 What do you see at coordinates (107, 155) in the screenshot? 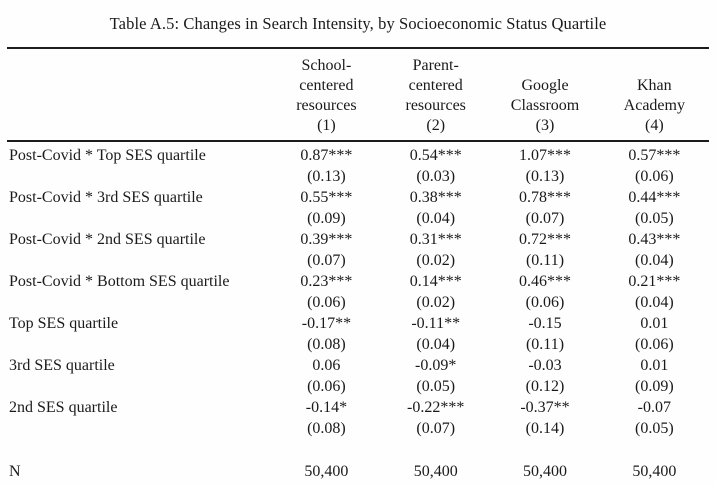
I see `row-label: Post-Covid * Top SES quartile` at bounding box center [107, 155].